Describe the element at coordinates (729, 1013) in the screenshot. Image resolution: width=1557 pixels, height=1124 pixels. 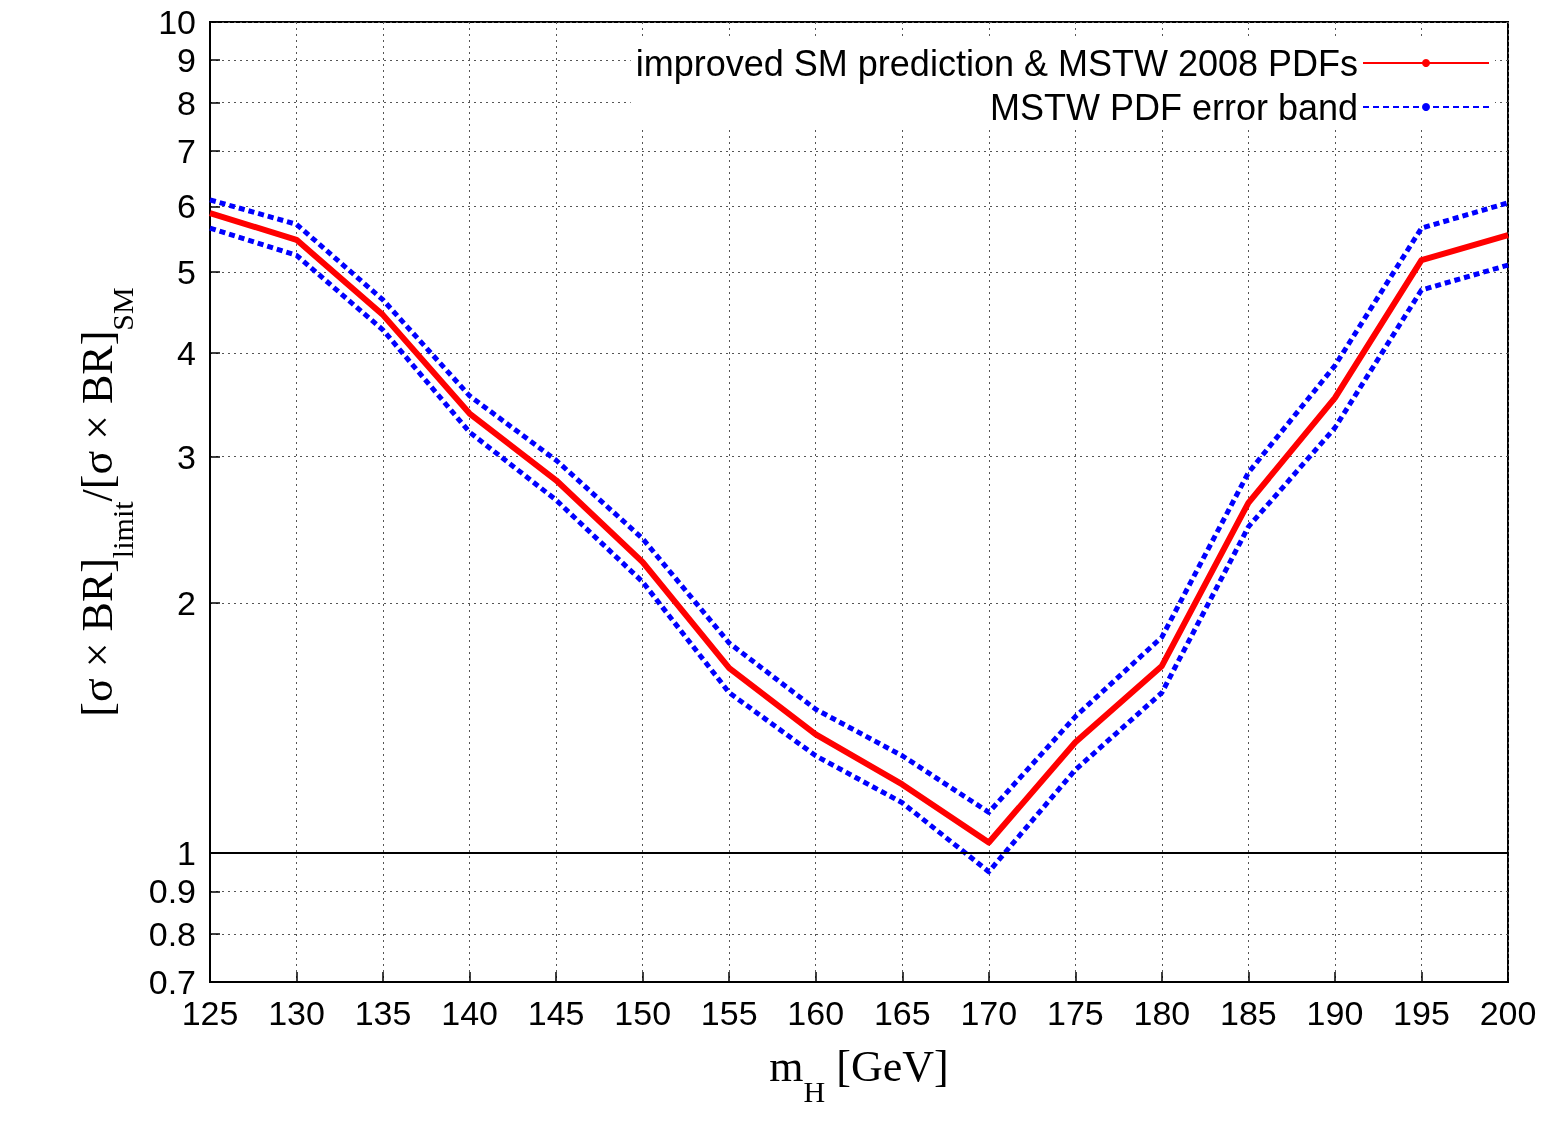
I see `x-tick-label: 155` at that location.